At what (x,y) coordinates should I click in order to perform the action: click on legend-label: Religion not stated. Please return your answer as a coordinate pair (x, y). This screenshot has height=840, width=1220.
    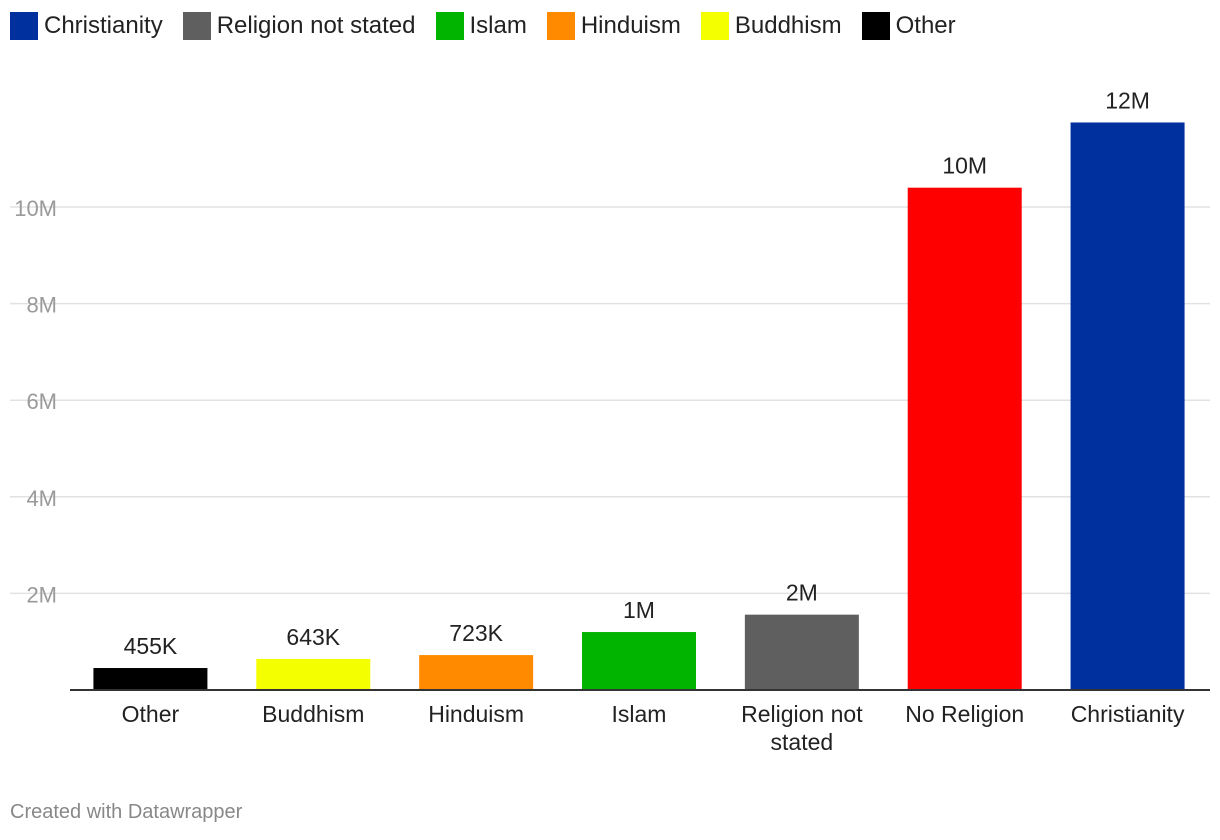
    Looking at the image, I should click on (316, 25).